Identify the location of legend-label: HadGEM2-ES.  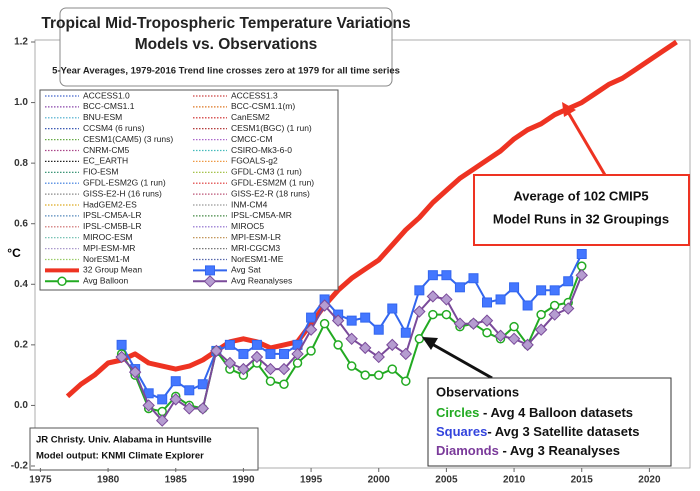
(110, 204).